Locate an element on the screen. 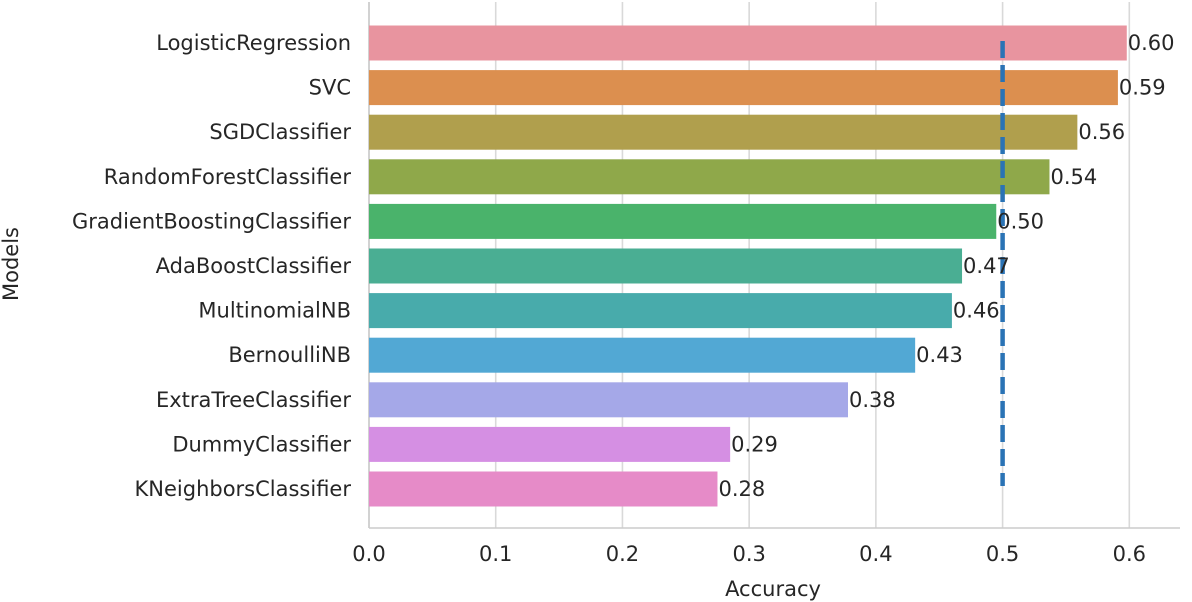 This screenshot has height=602, width=1192. x-tick-label: 0.3 is located at coordinates (748, 554).